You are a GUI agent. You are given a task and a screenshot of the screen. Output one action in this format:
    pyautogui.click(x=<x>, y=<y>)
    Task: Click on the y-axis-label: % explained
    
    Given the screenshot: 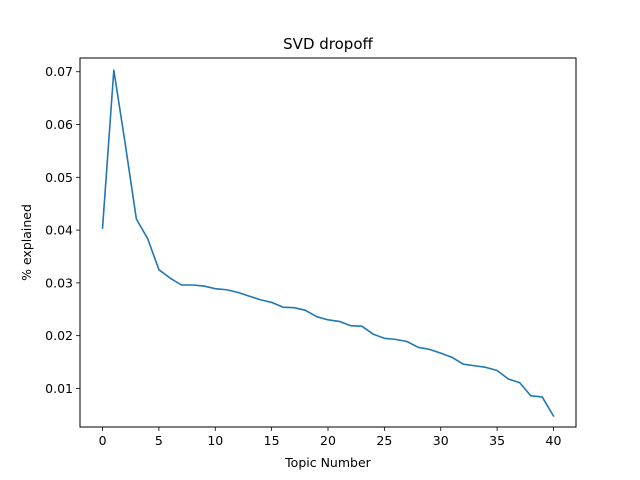 What is the action you would take?
    pyautogui.click(x=26, y=242)
    